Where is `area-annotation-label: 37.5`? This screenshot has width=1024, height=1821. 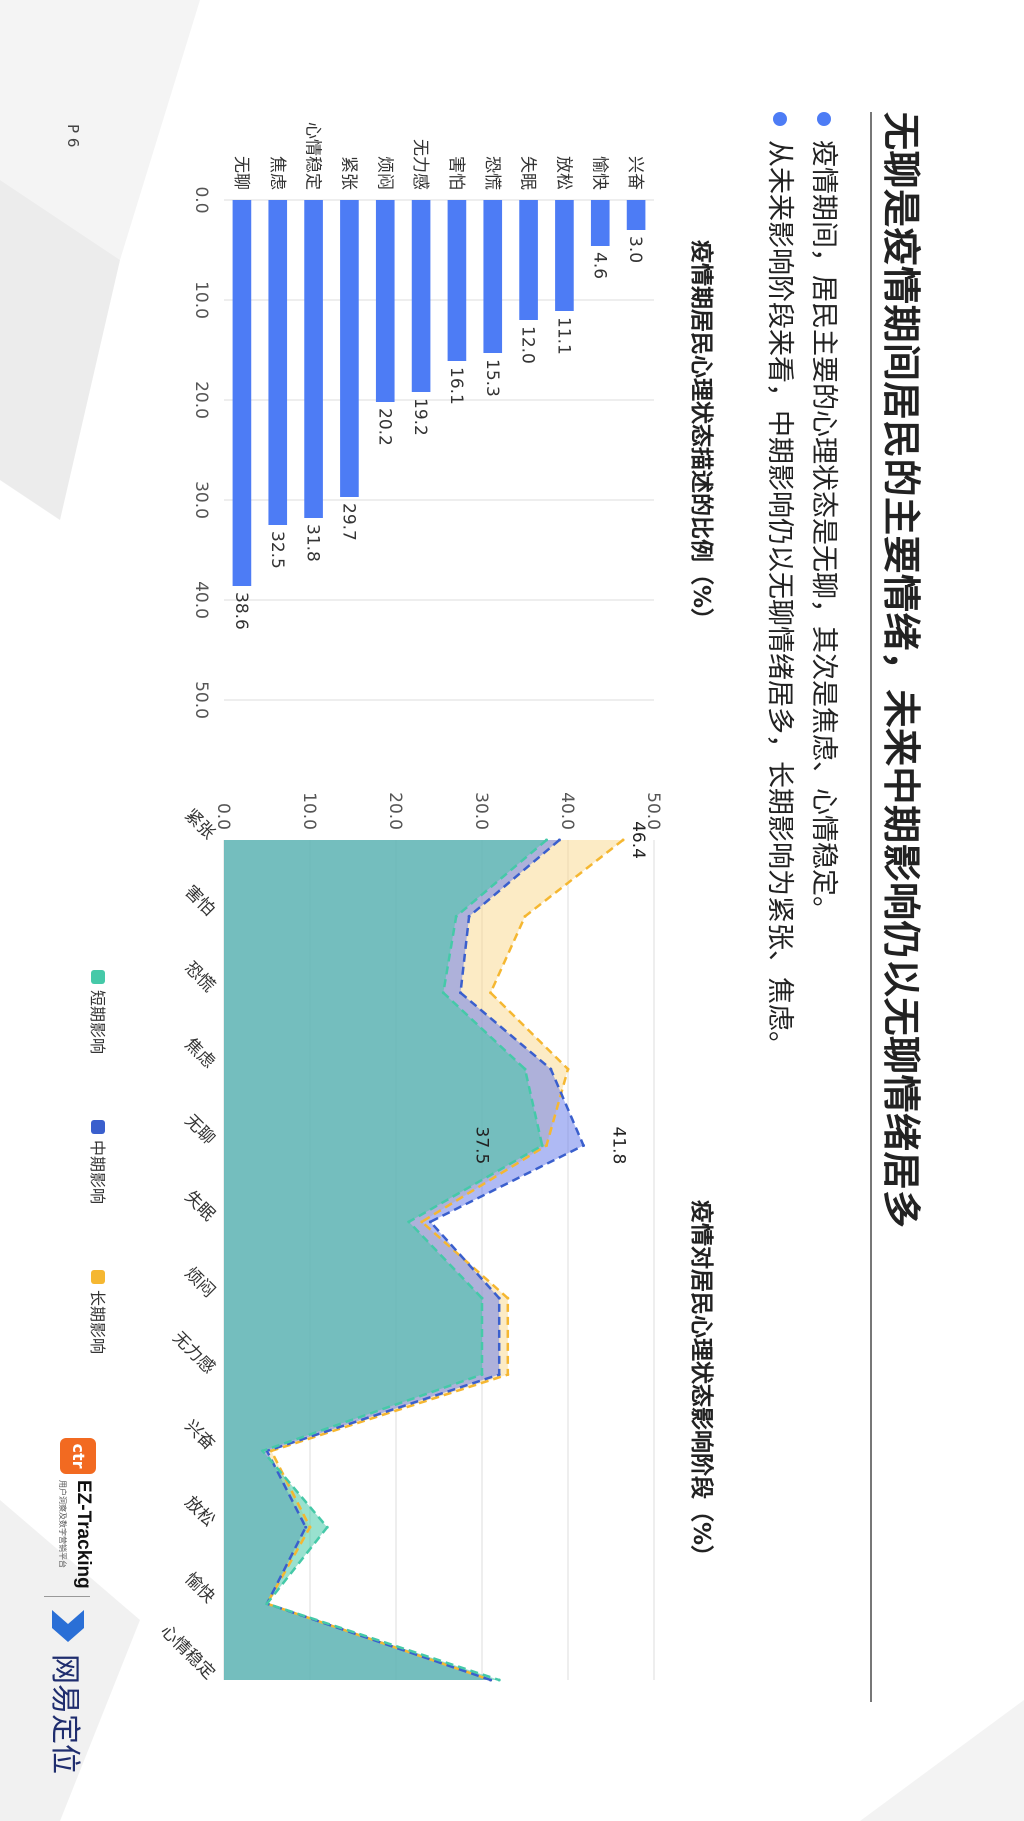
area-annotation-label: 37.5 is located at coordinates (482, 1146).